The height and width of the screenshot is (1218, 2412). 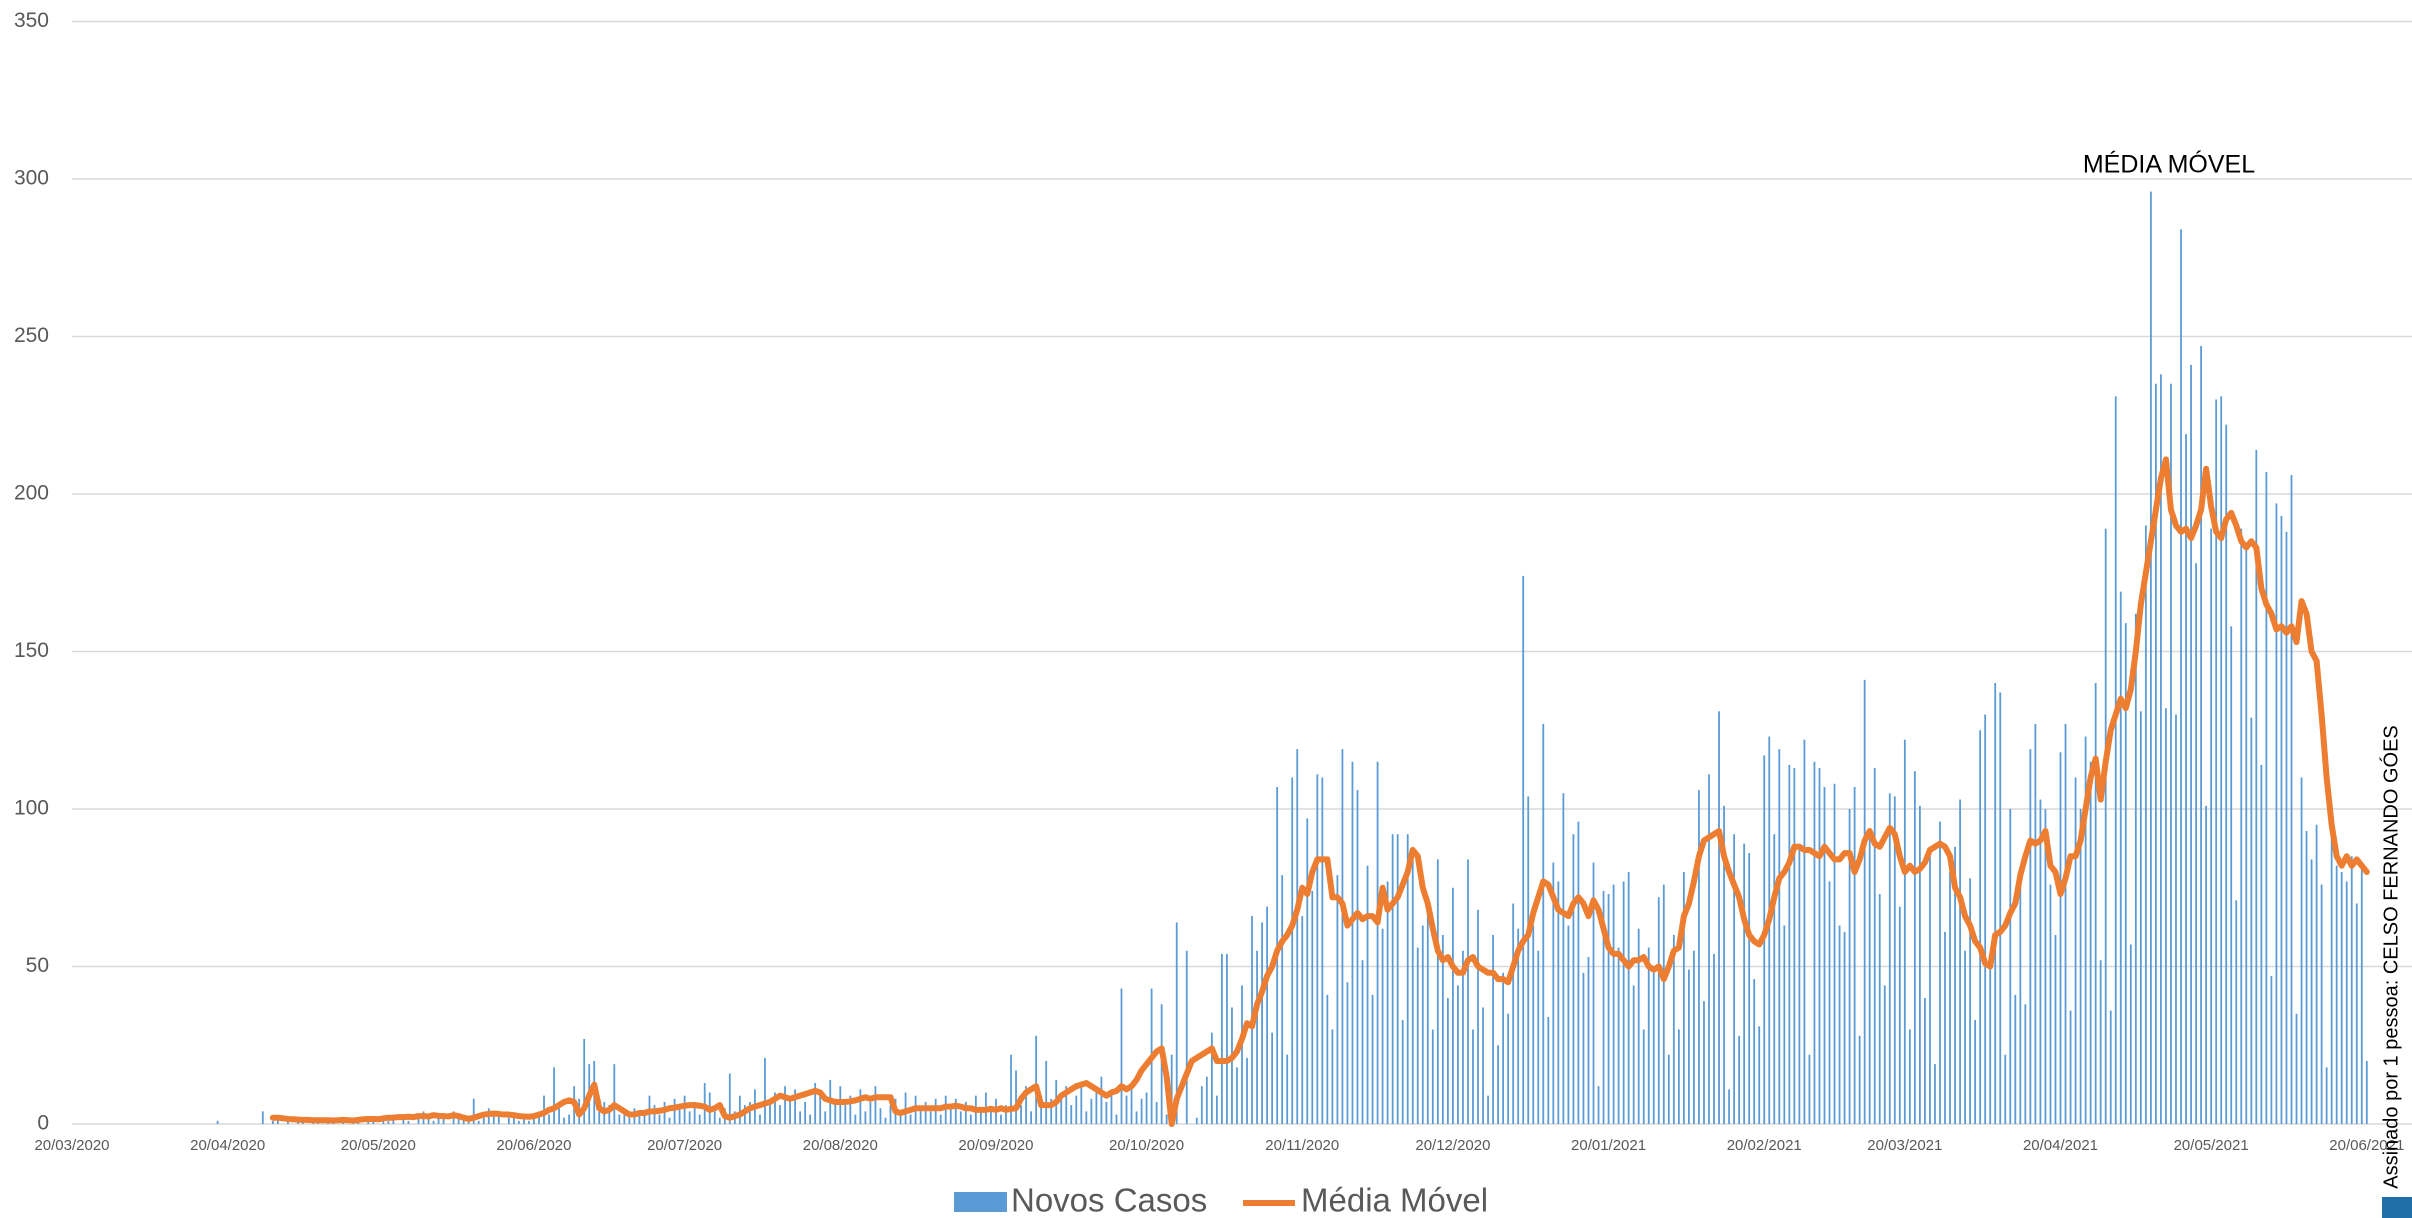 I want to click on x-tick-label: 20/10/2020, so click(x=1146, y=1145).